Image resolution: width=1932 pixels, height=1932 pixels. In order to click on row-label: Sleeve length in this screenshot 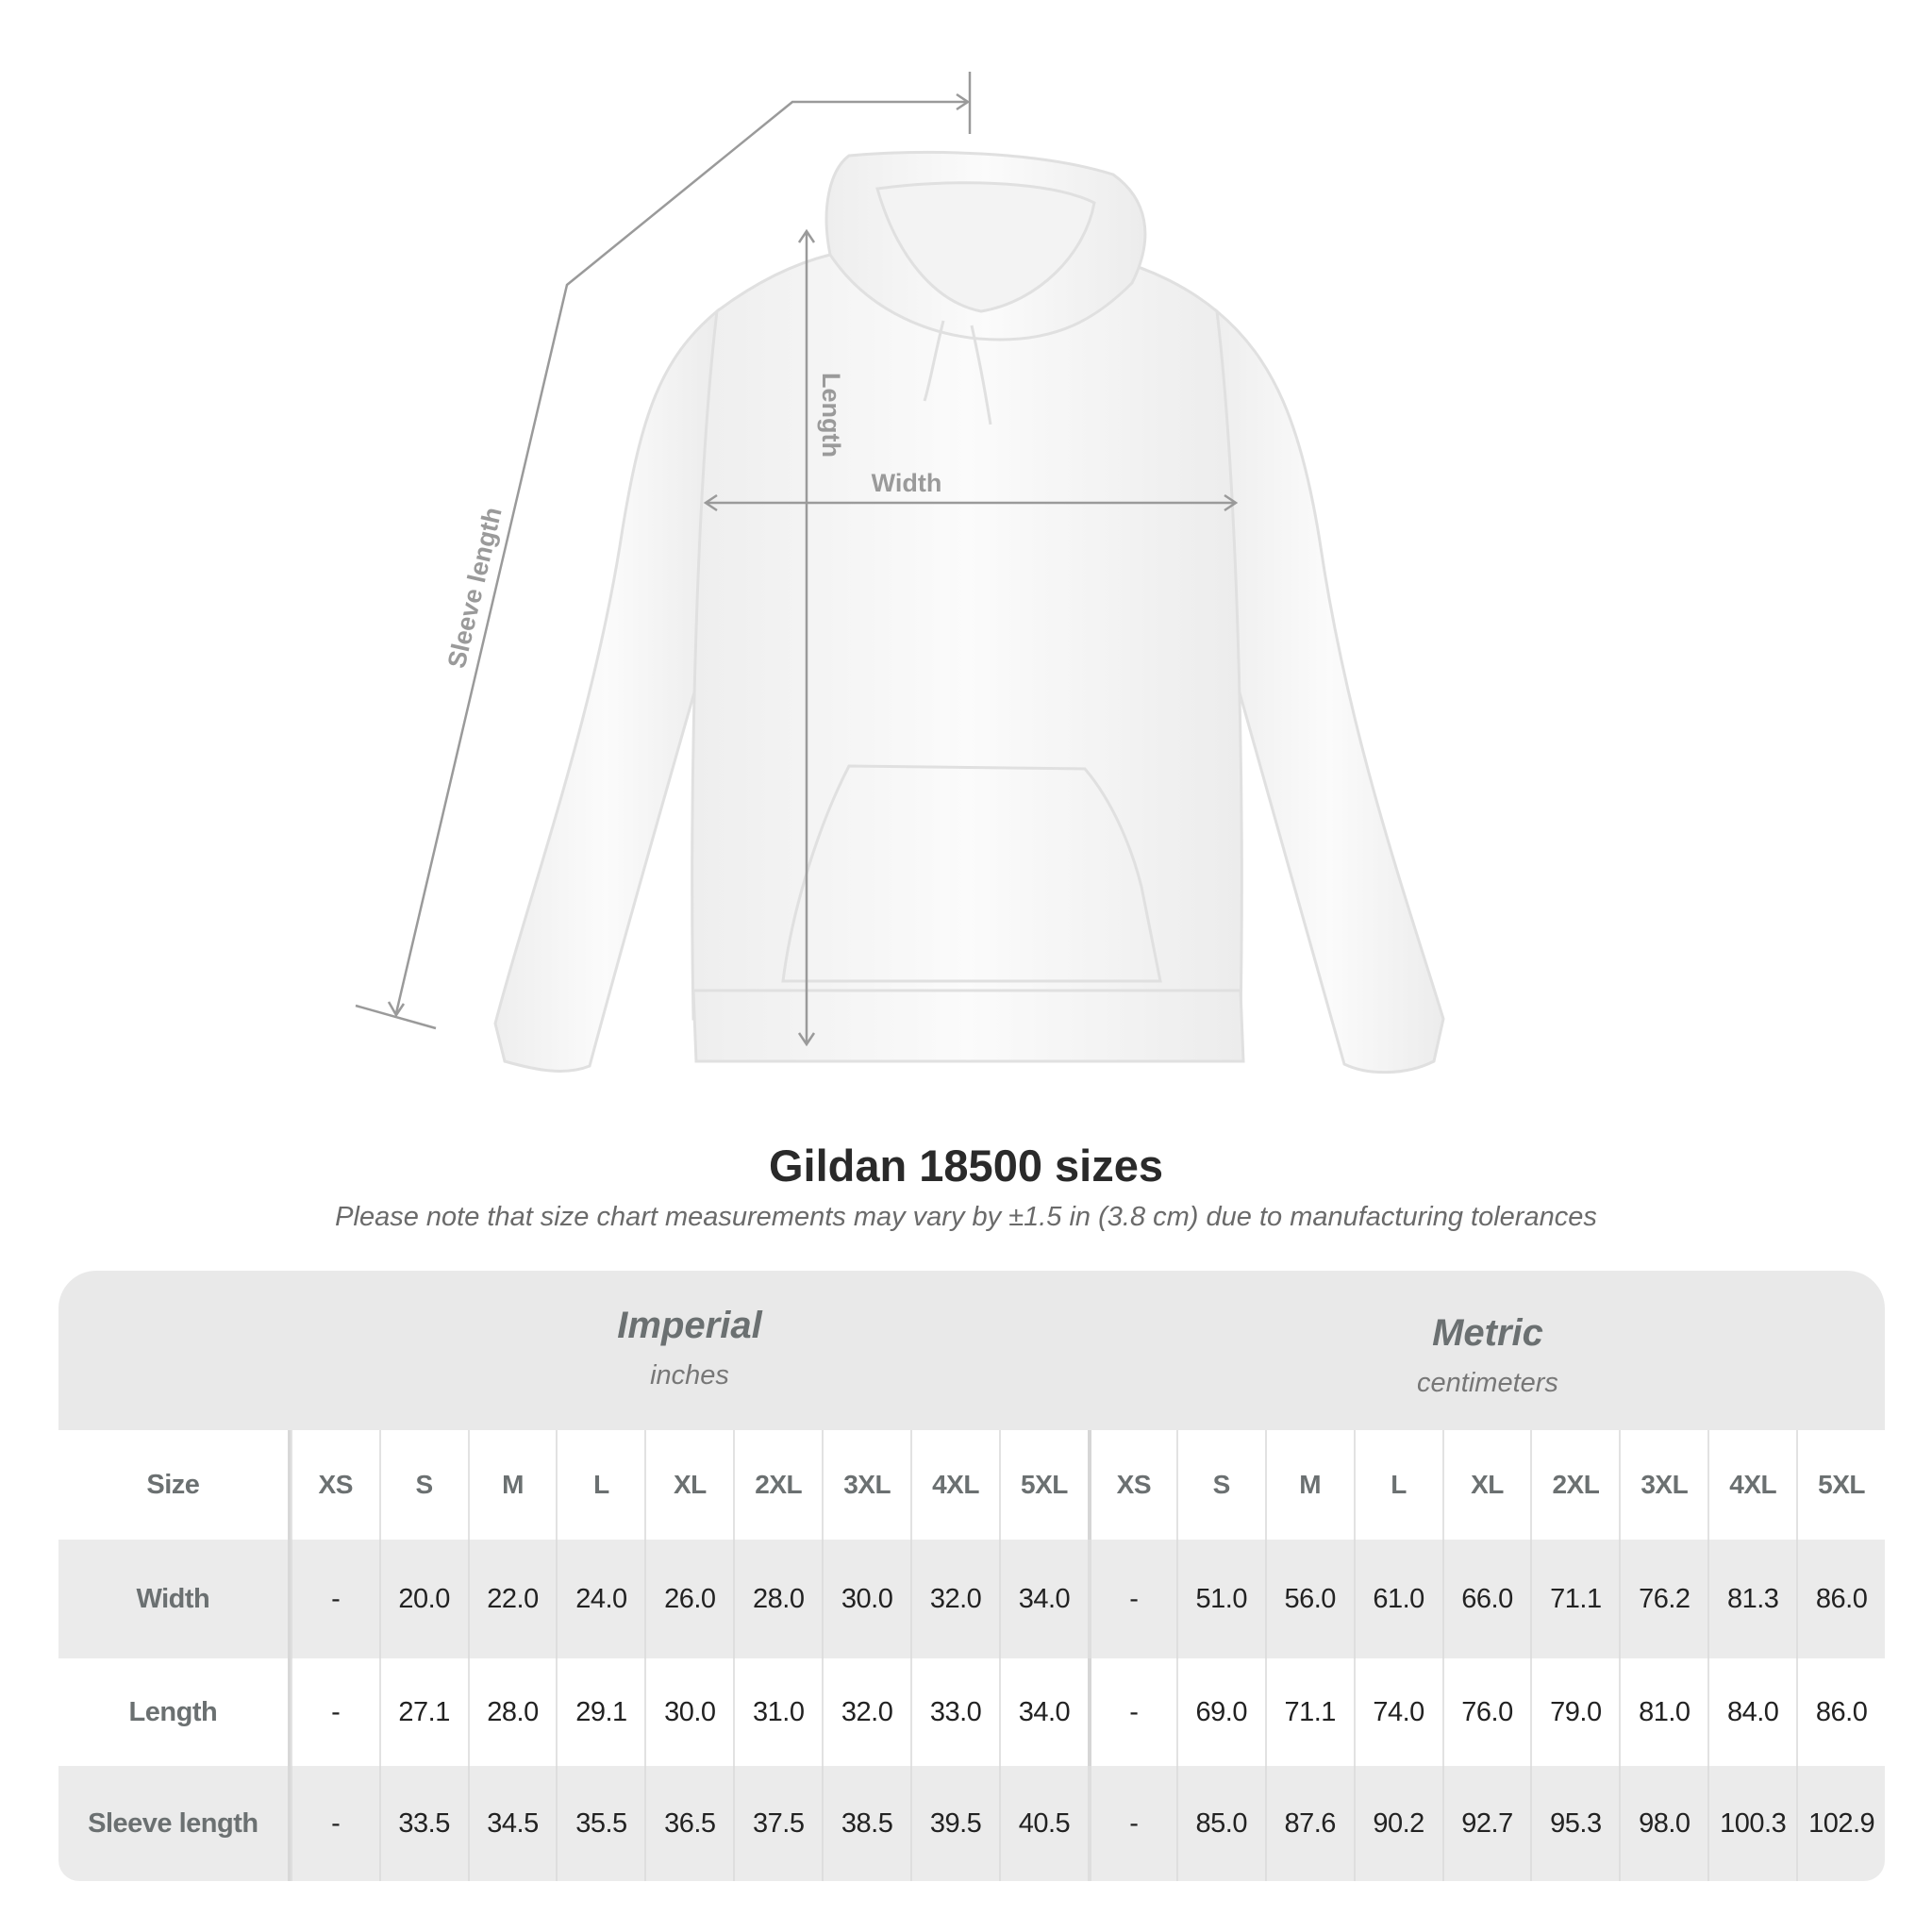, I will do `click(175, 1824)`.